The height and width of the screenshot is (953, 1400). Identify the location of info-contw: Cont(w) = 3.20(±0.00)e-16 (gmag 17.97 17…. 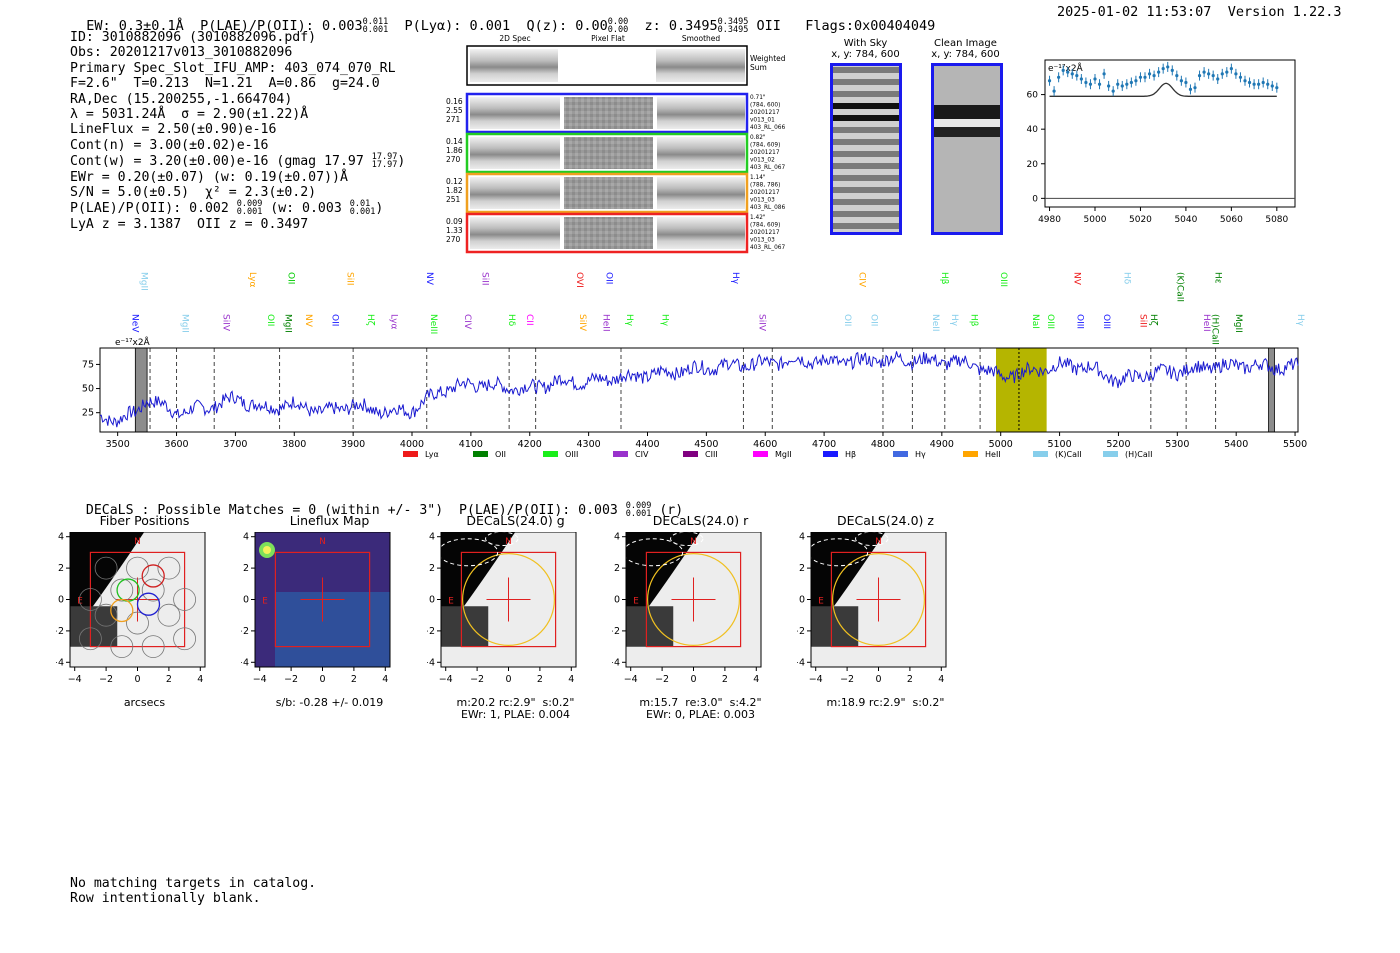
(238, 161).